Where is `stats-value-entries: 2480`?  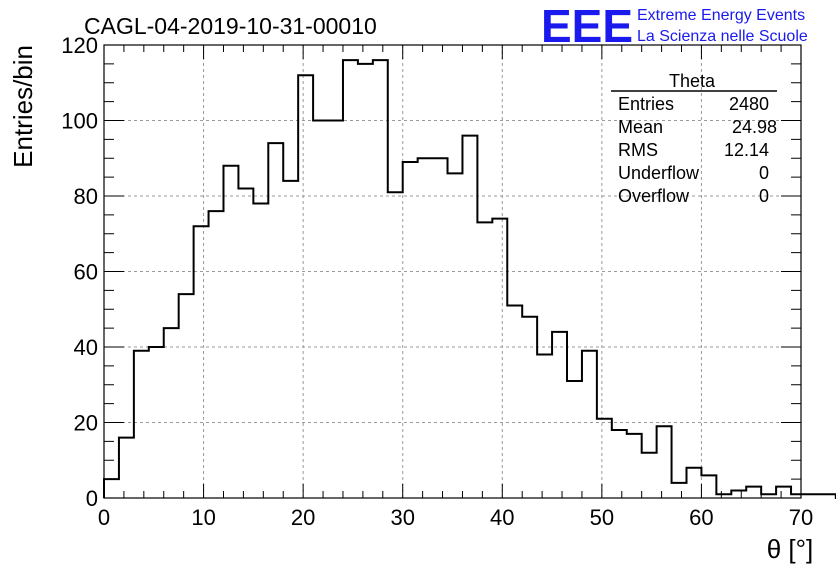 stats-value-entries: 2480 is located at coordinates (749, 104).